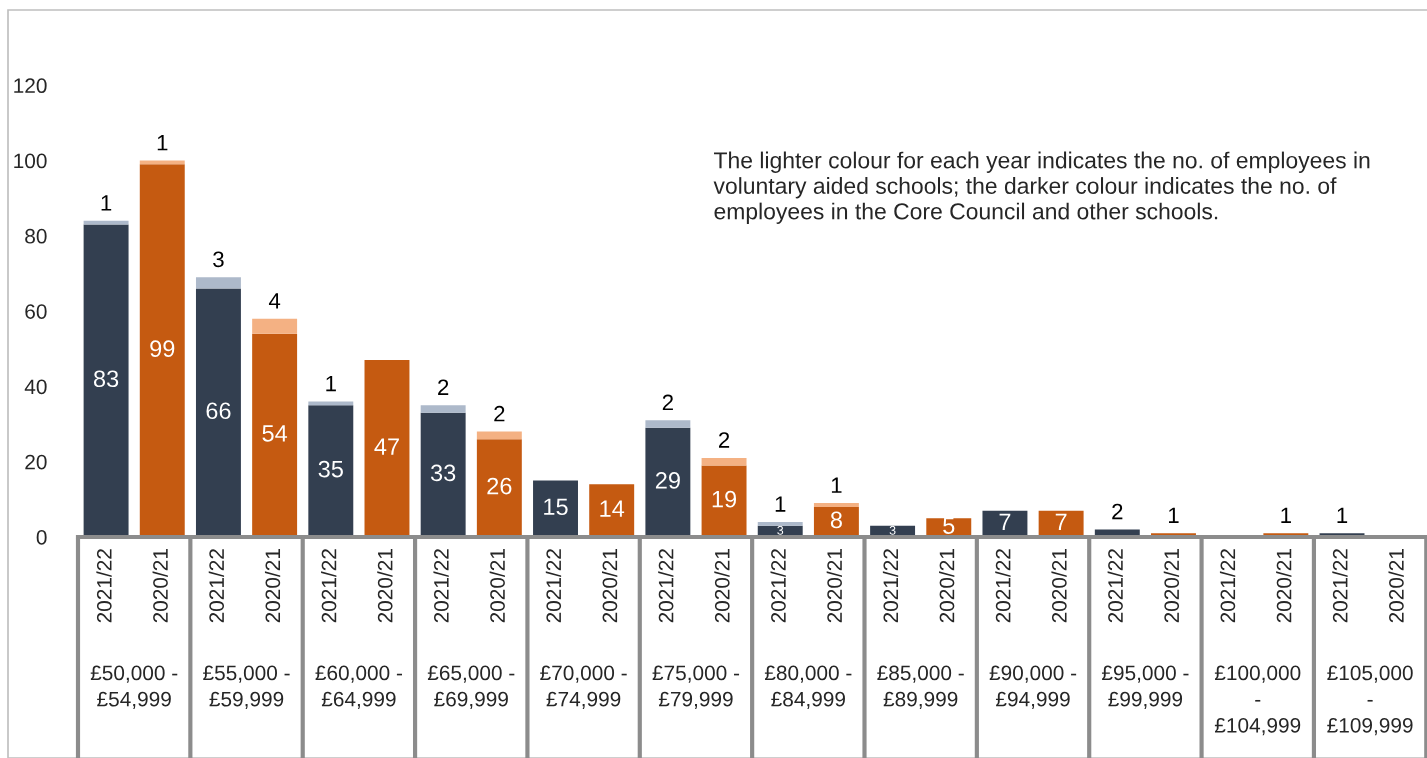 Image resolution: width=1427 pixels, height=758 pixels. I want to click on y-tick-label: 0, so click(41, 537).